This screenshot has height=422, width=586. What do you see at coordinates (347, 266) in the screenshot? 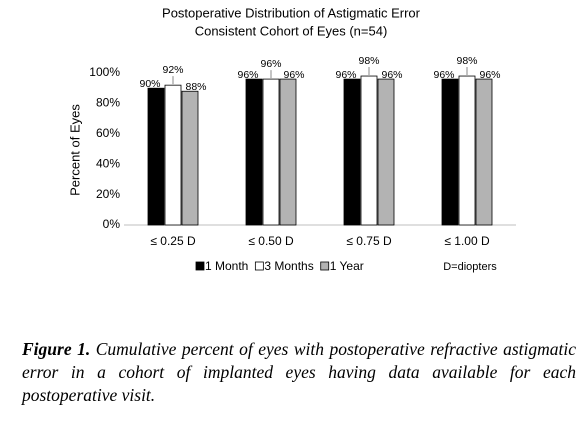
I see `legend-label: 1 Year` at bounding box center [347, 266].